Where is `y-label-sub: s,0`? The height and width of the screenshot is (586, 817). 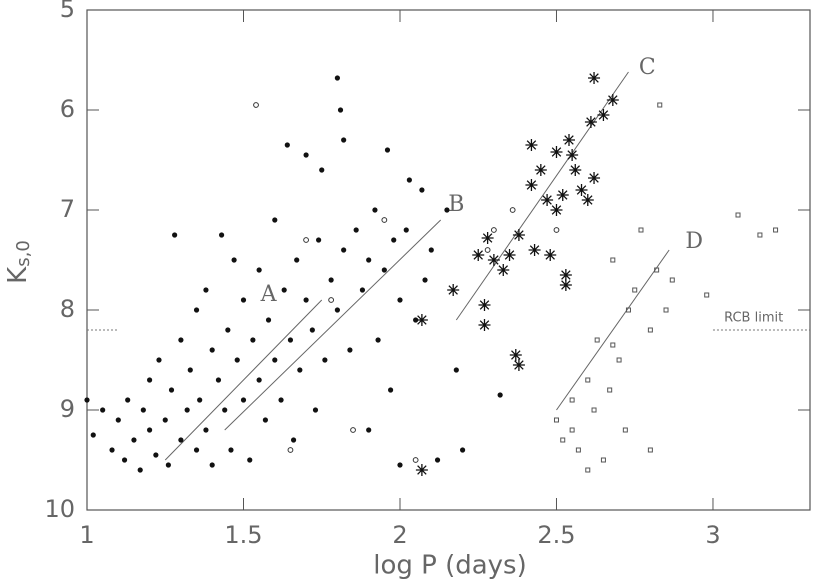
y-label-sub: s,0 is located at coordinates (23, 253).